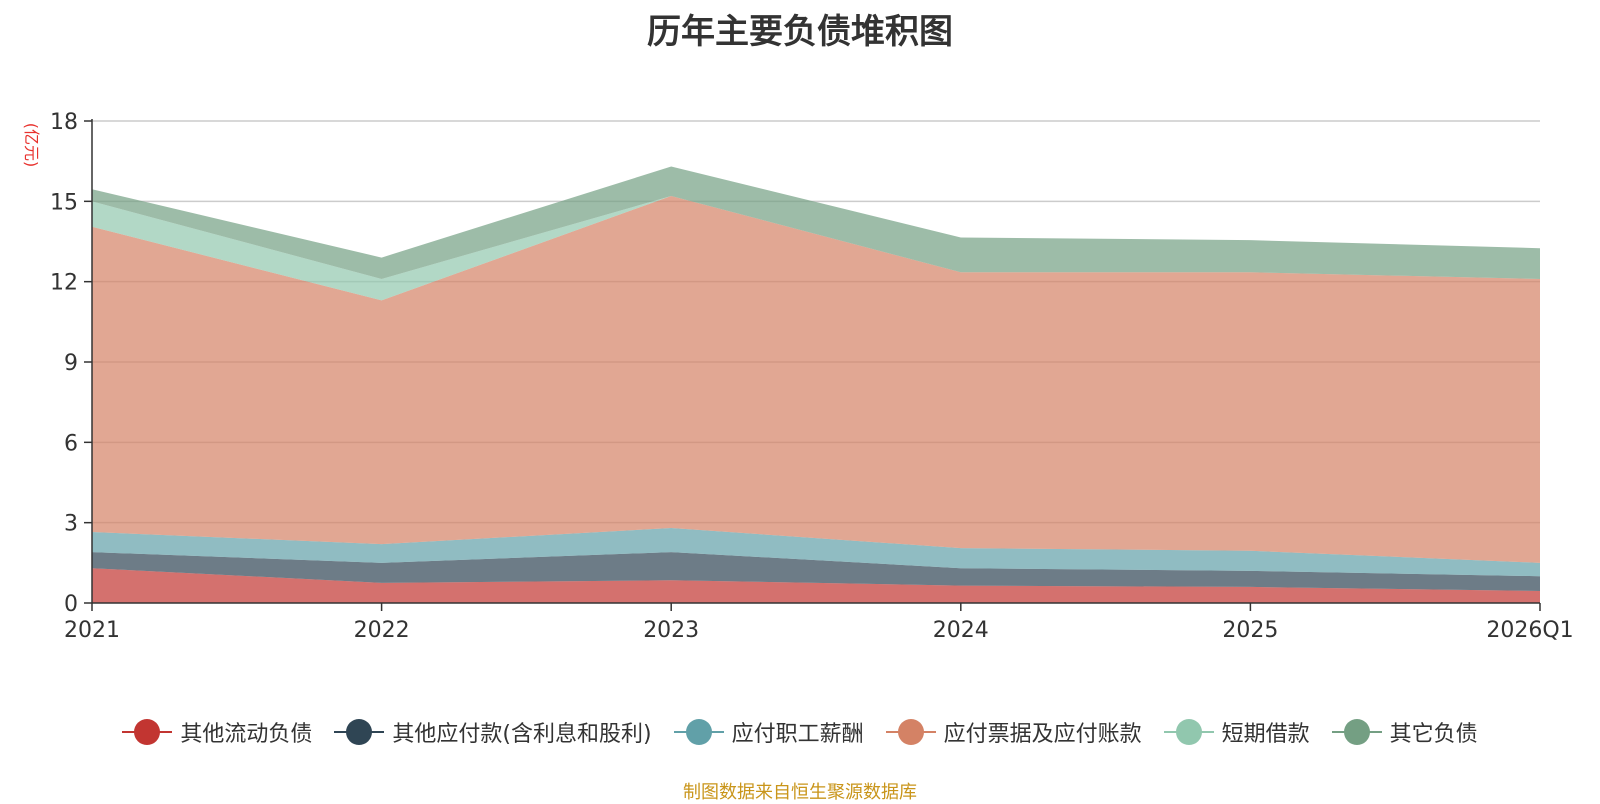  What do you see at coordinates (1433, 734) in the screenshot?
I see `legend-label: 其它负债` at bounding box center [1433, 734].